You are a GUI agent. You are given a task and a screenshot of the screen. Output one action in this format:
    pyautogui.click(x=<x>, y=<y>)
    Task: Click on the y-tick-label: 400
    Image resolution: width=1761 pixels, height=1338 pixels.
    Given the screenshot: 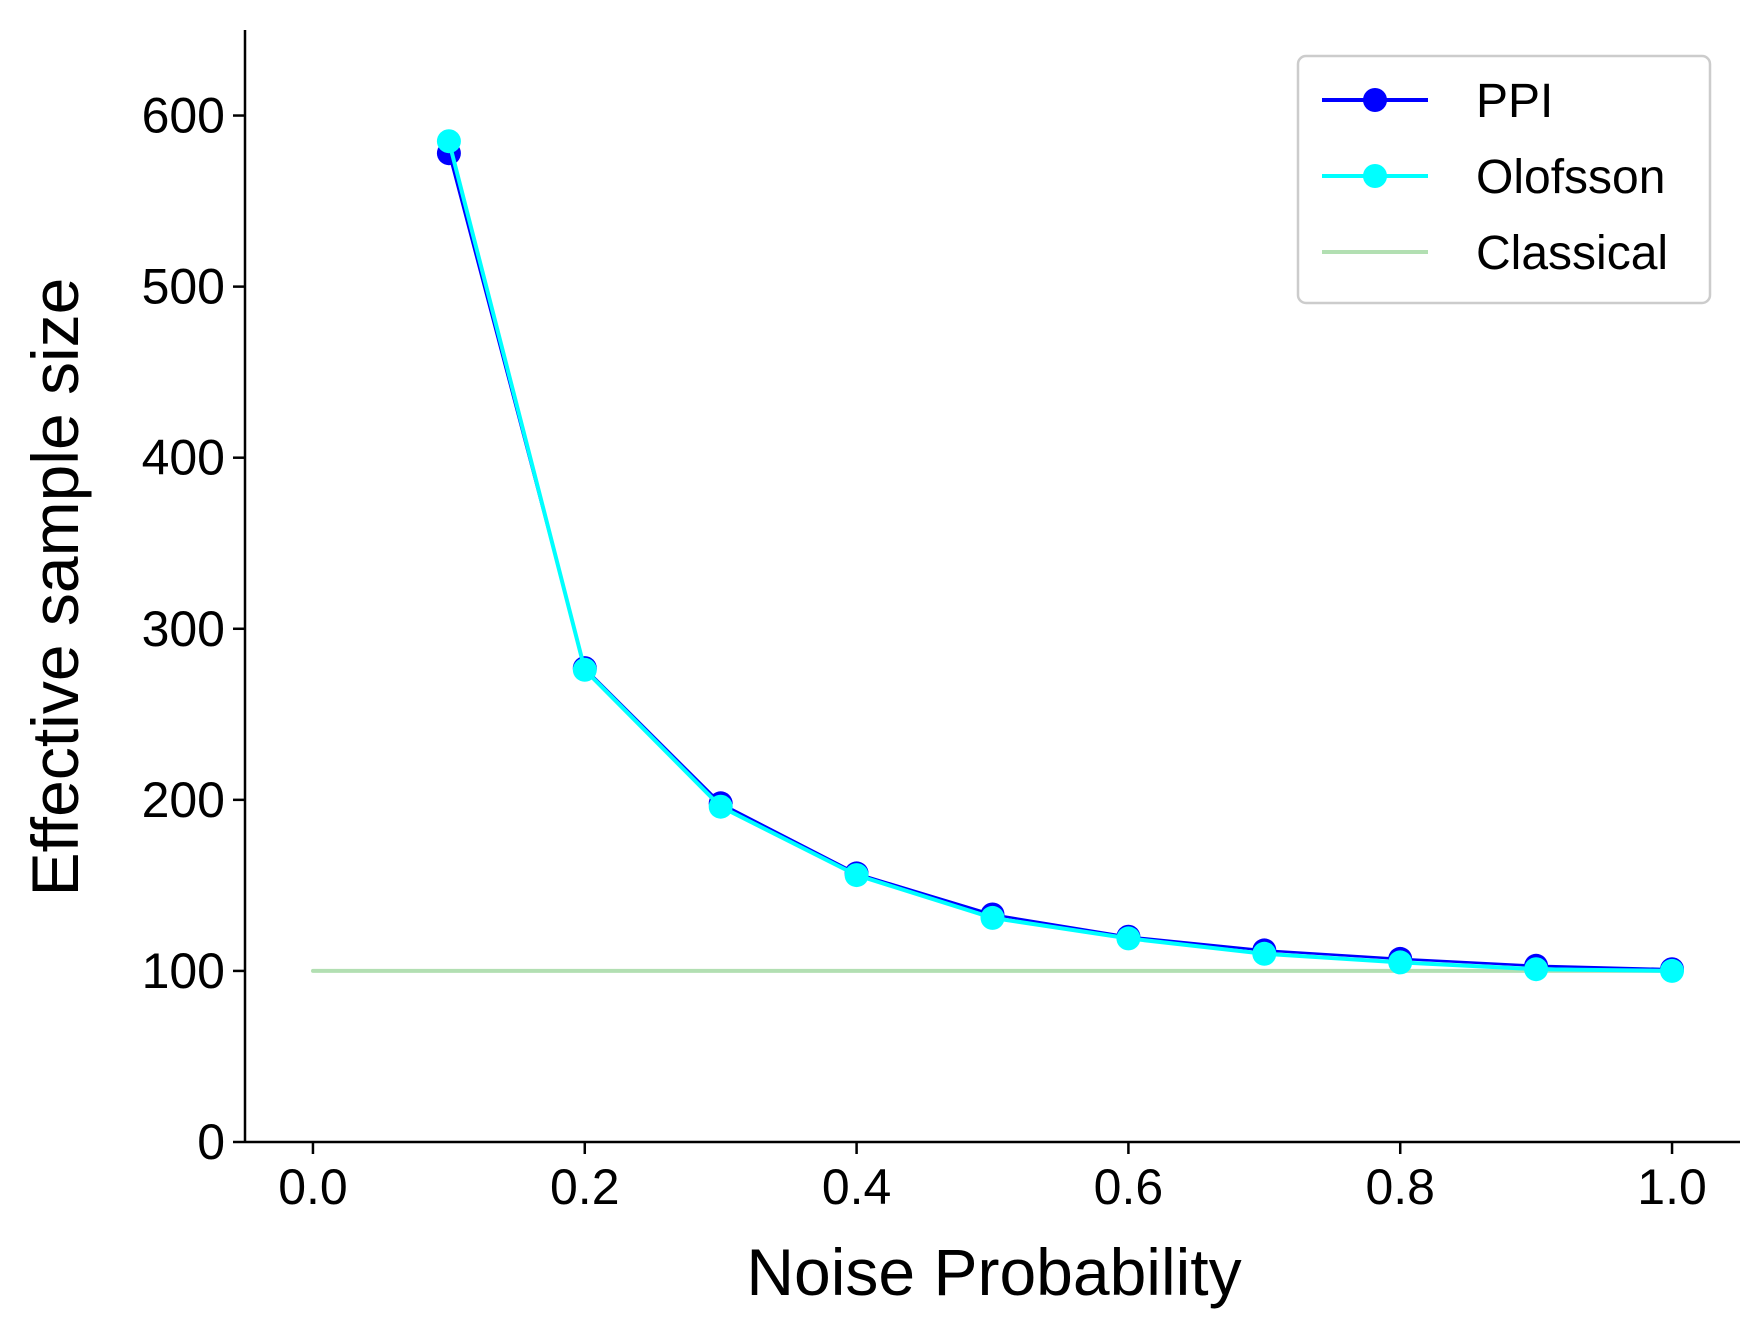 What is the action you would take?
    pyautogui.click(x=183, y=458)
    